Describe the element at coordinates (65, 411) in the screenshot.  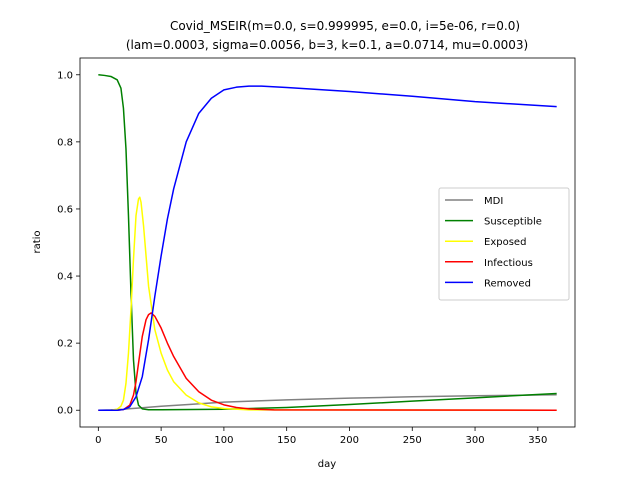
I see `y-tick-label: 0.0` at that location.